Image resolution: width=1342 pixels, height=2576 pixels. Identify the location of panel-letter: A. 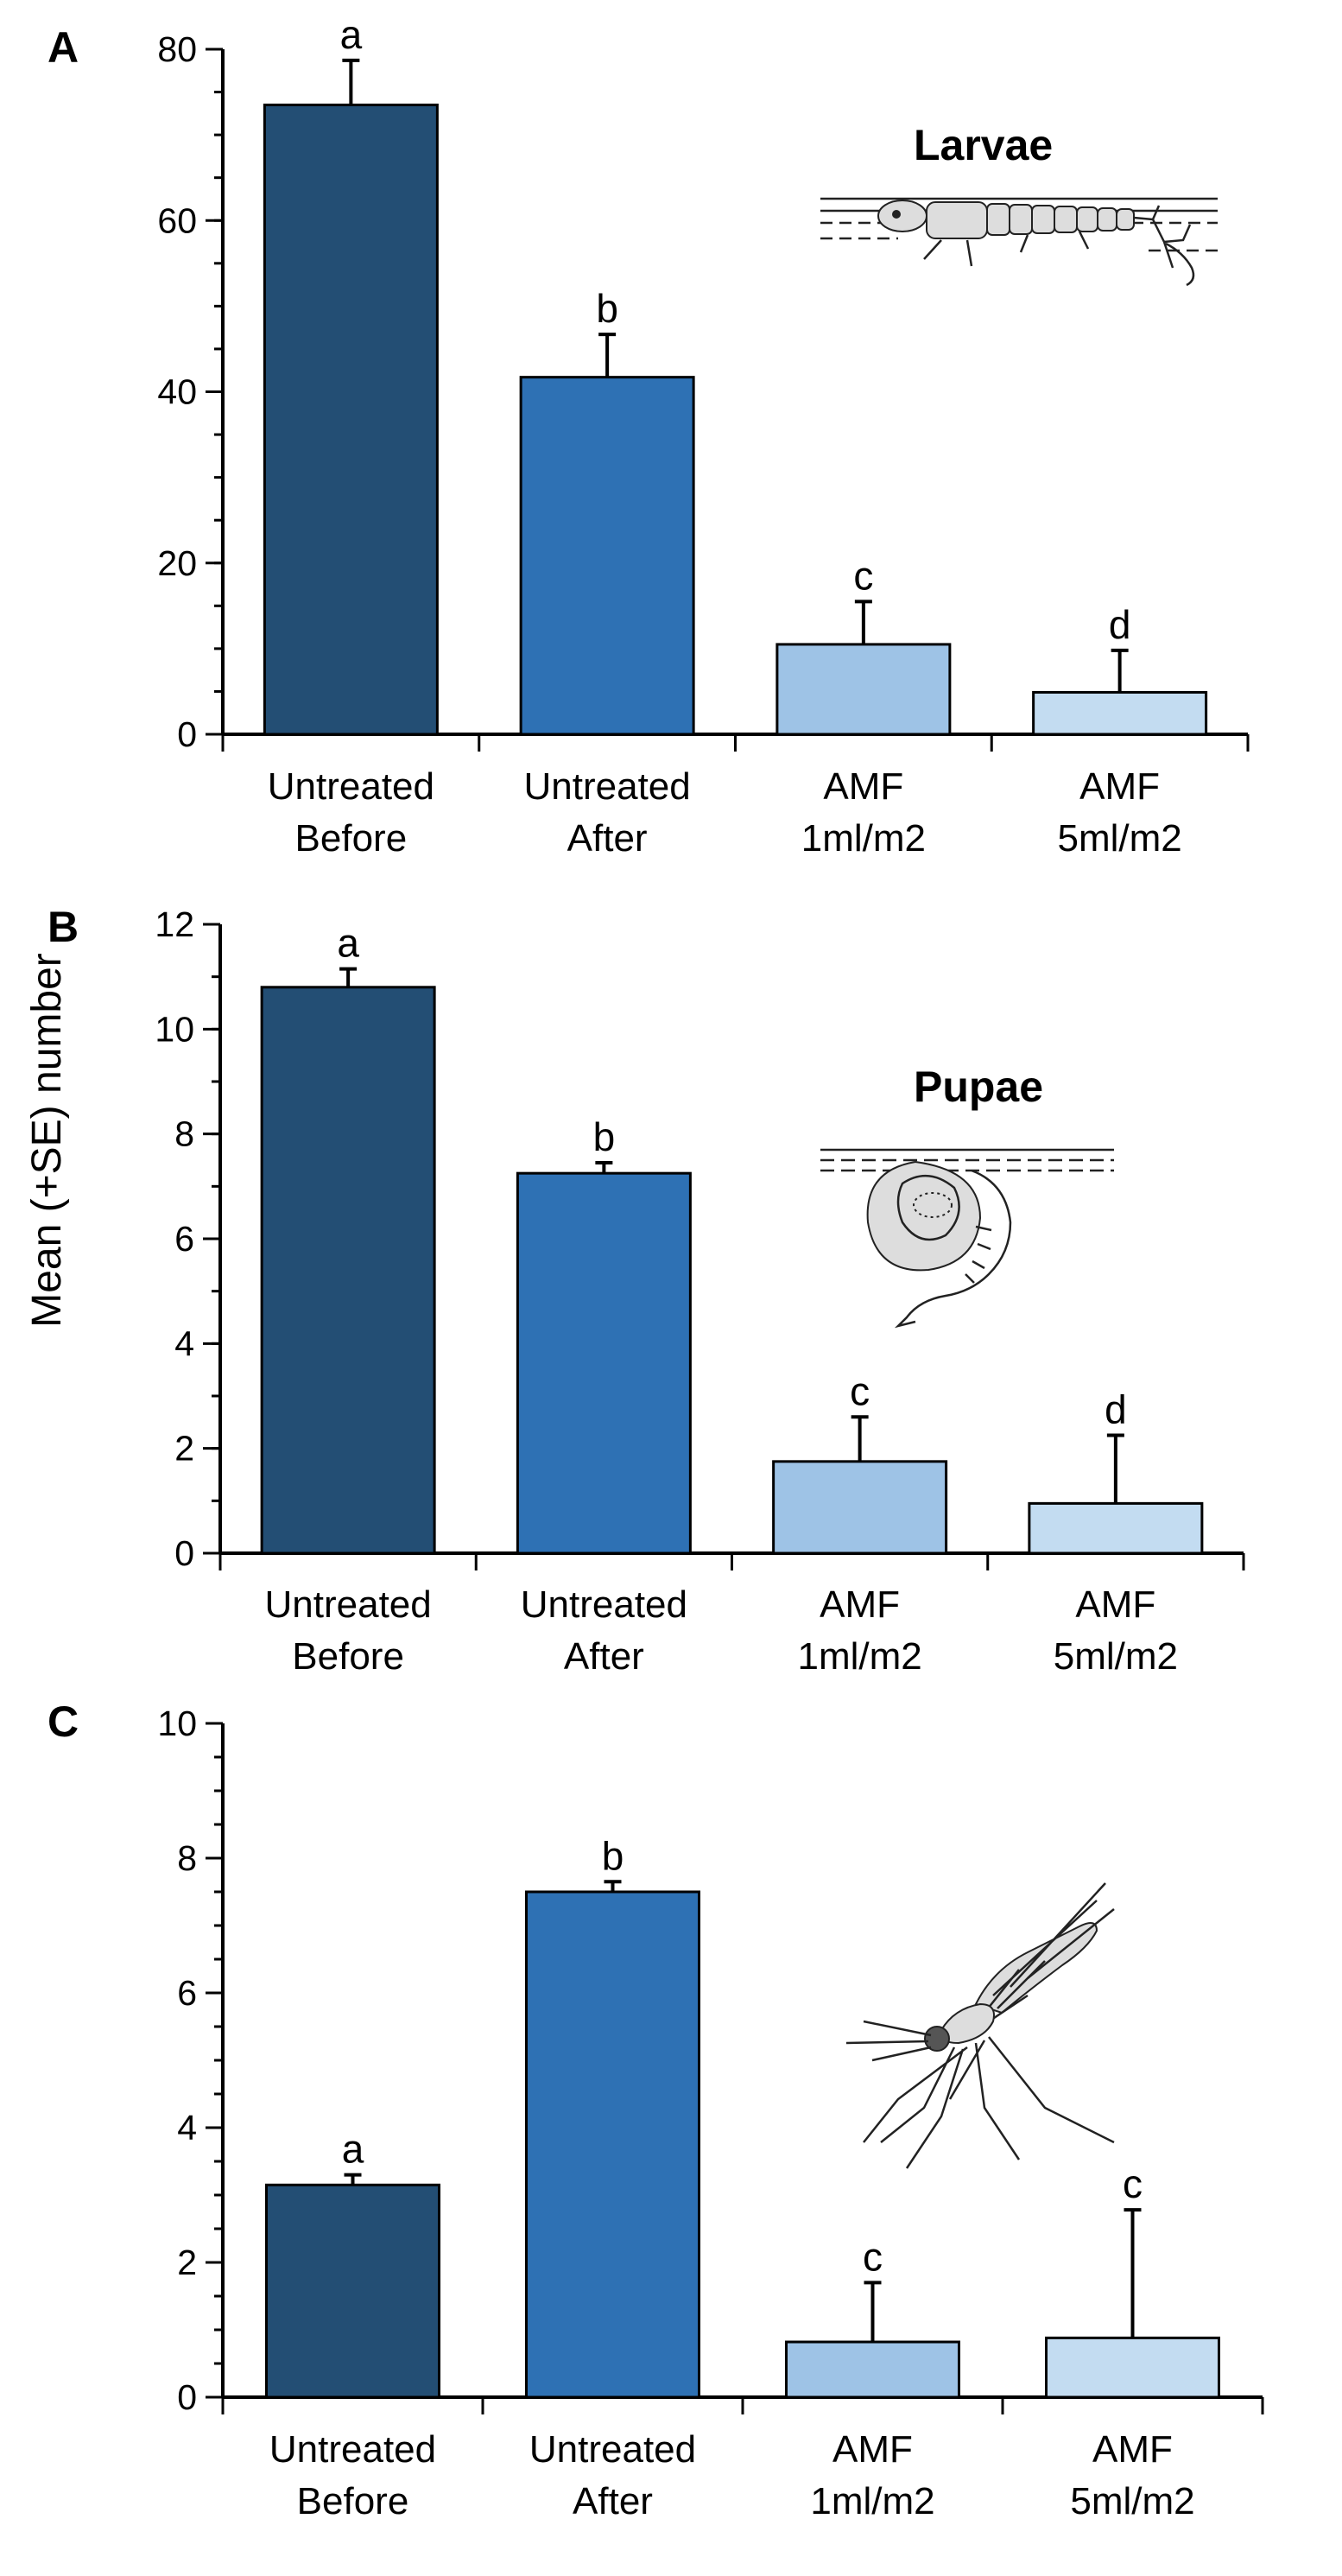
(63, 47).